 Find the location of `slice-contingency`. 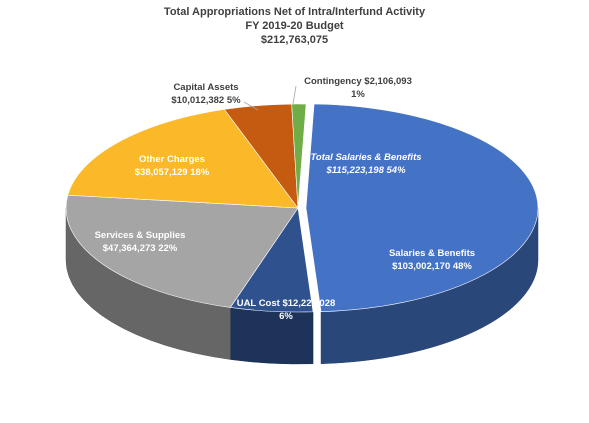

slice-contingency is located at coordinates (299, 156).